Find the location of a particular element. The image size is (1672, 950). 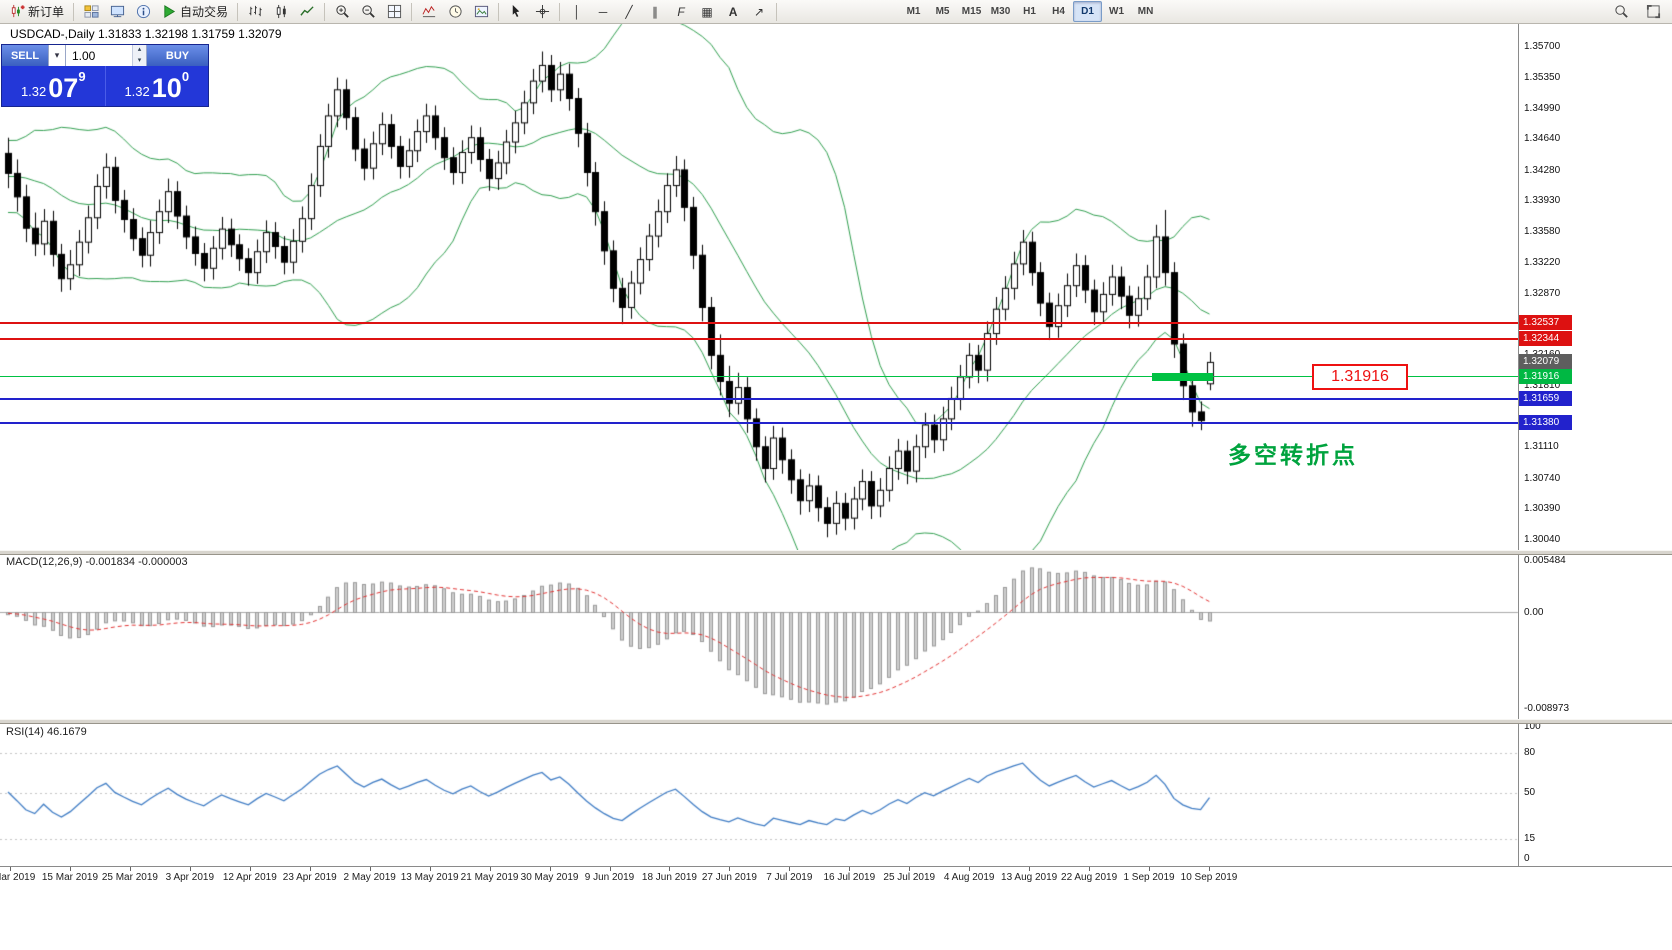

timeframe-mn-button: MN is located at coordinates (1145, 11).